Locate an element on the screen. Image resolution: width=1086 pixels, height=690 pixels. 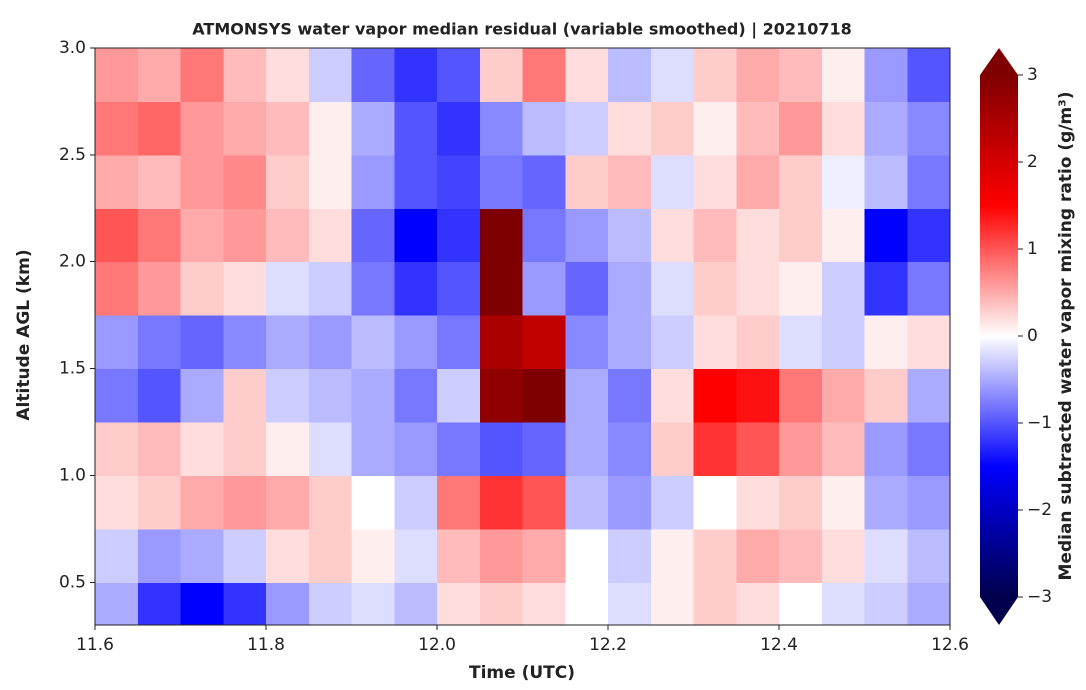
colorbar-tick-label: 0 is located at coordinates (1032, 336).